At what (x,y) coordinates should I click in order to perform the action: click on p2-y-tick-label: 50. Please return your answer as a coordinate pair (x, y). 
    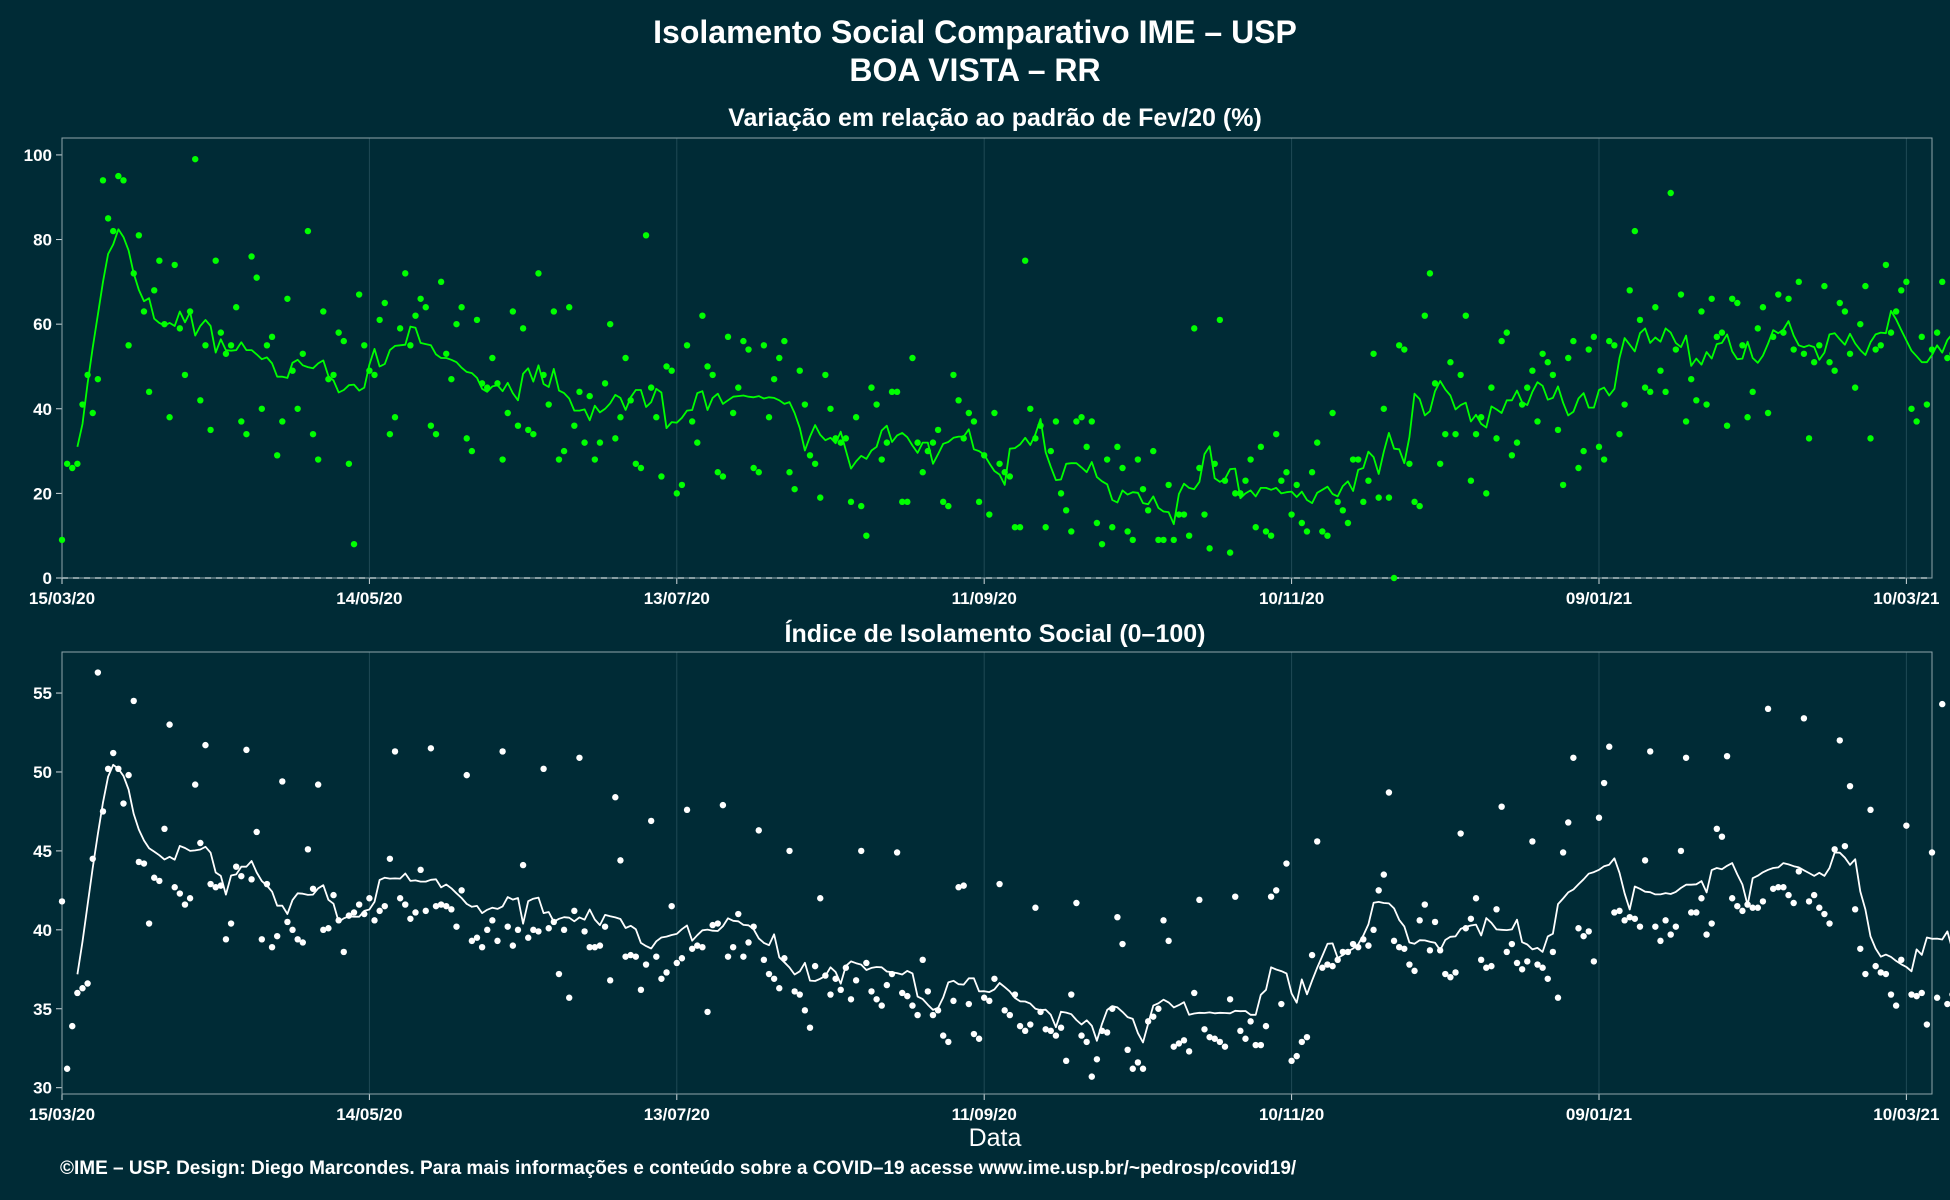
    Looking at the image, I should click on (42, 772).